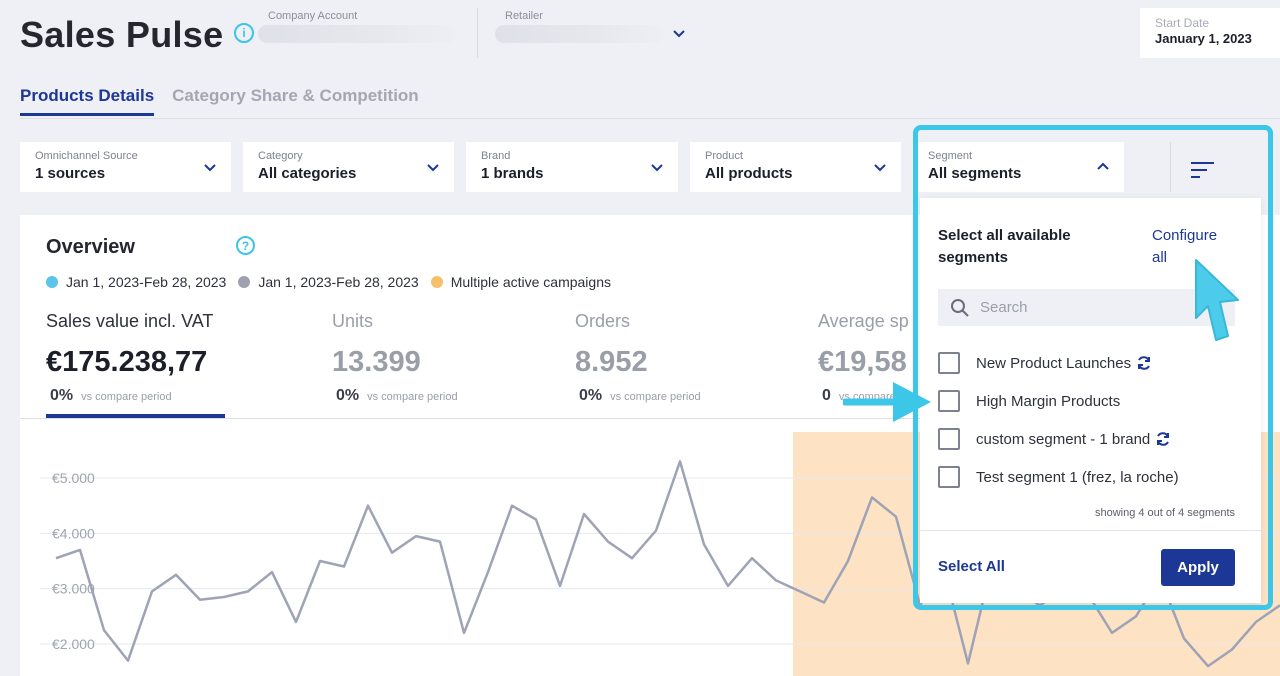 Image resolution: width=1280 pixels, height=676 pixels. I want to click on kpi-average-spend: Average sp €19,58 0vs compare period, so click(865, 358).